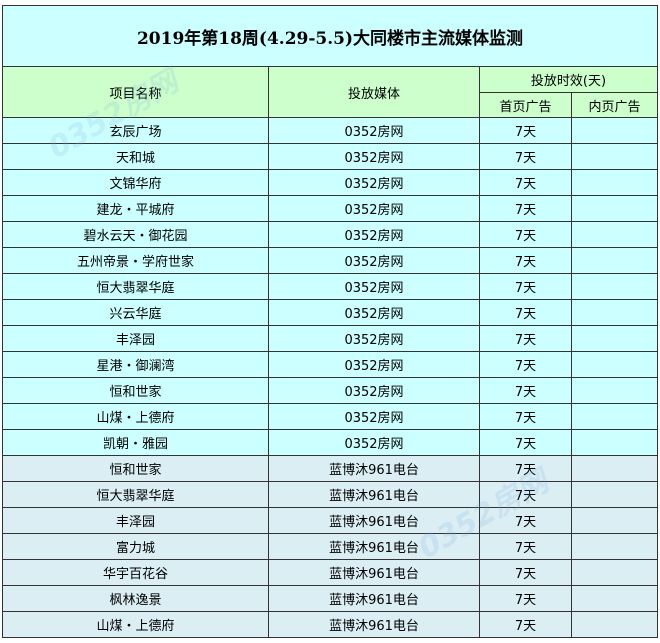 The width and height of the screenshot is (660, 643). I want to click on project-cell: 华宇百花谷, so click(135, 572).